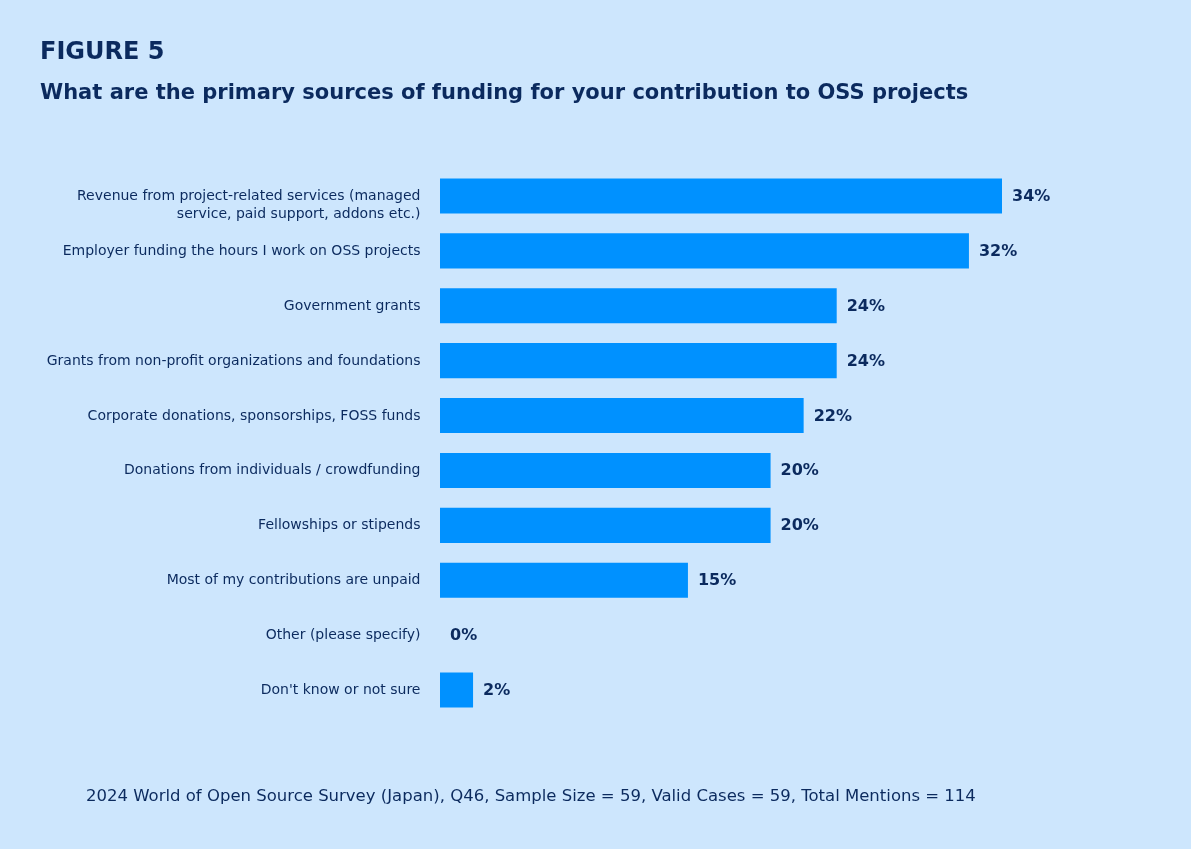  I want to click on y-tick-label: Fellowships or stipends, so click(339, 524).